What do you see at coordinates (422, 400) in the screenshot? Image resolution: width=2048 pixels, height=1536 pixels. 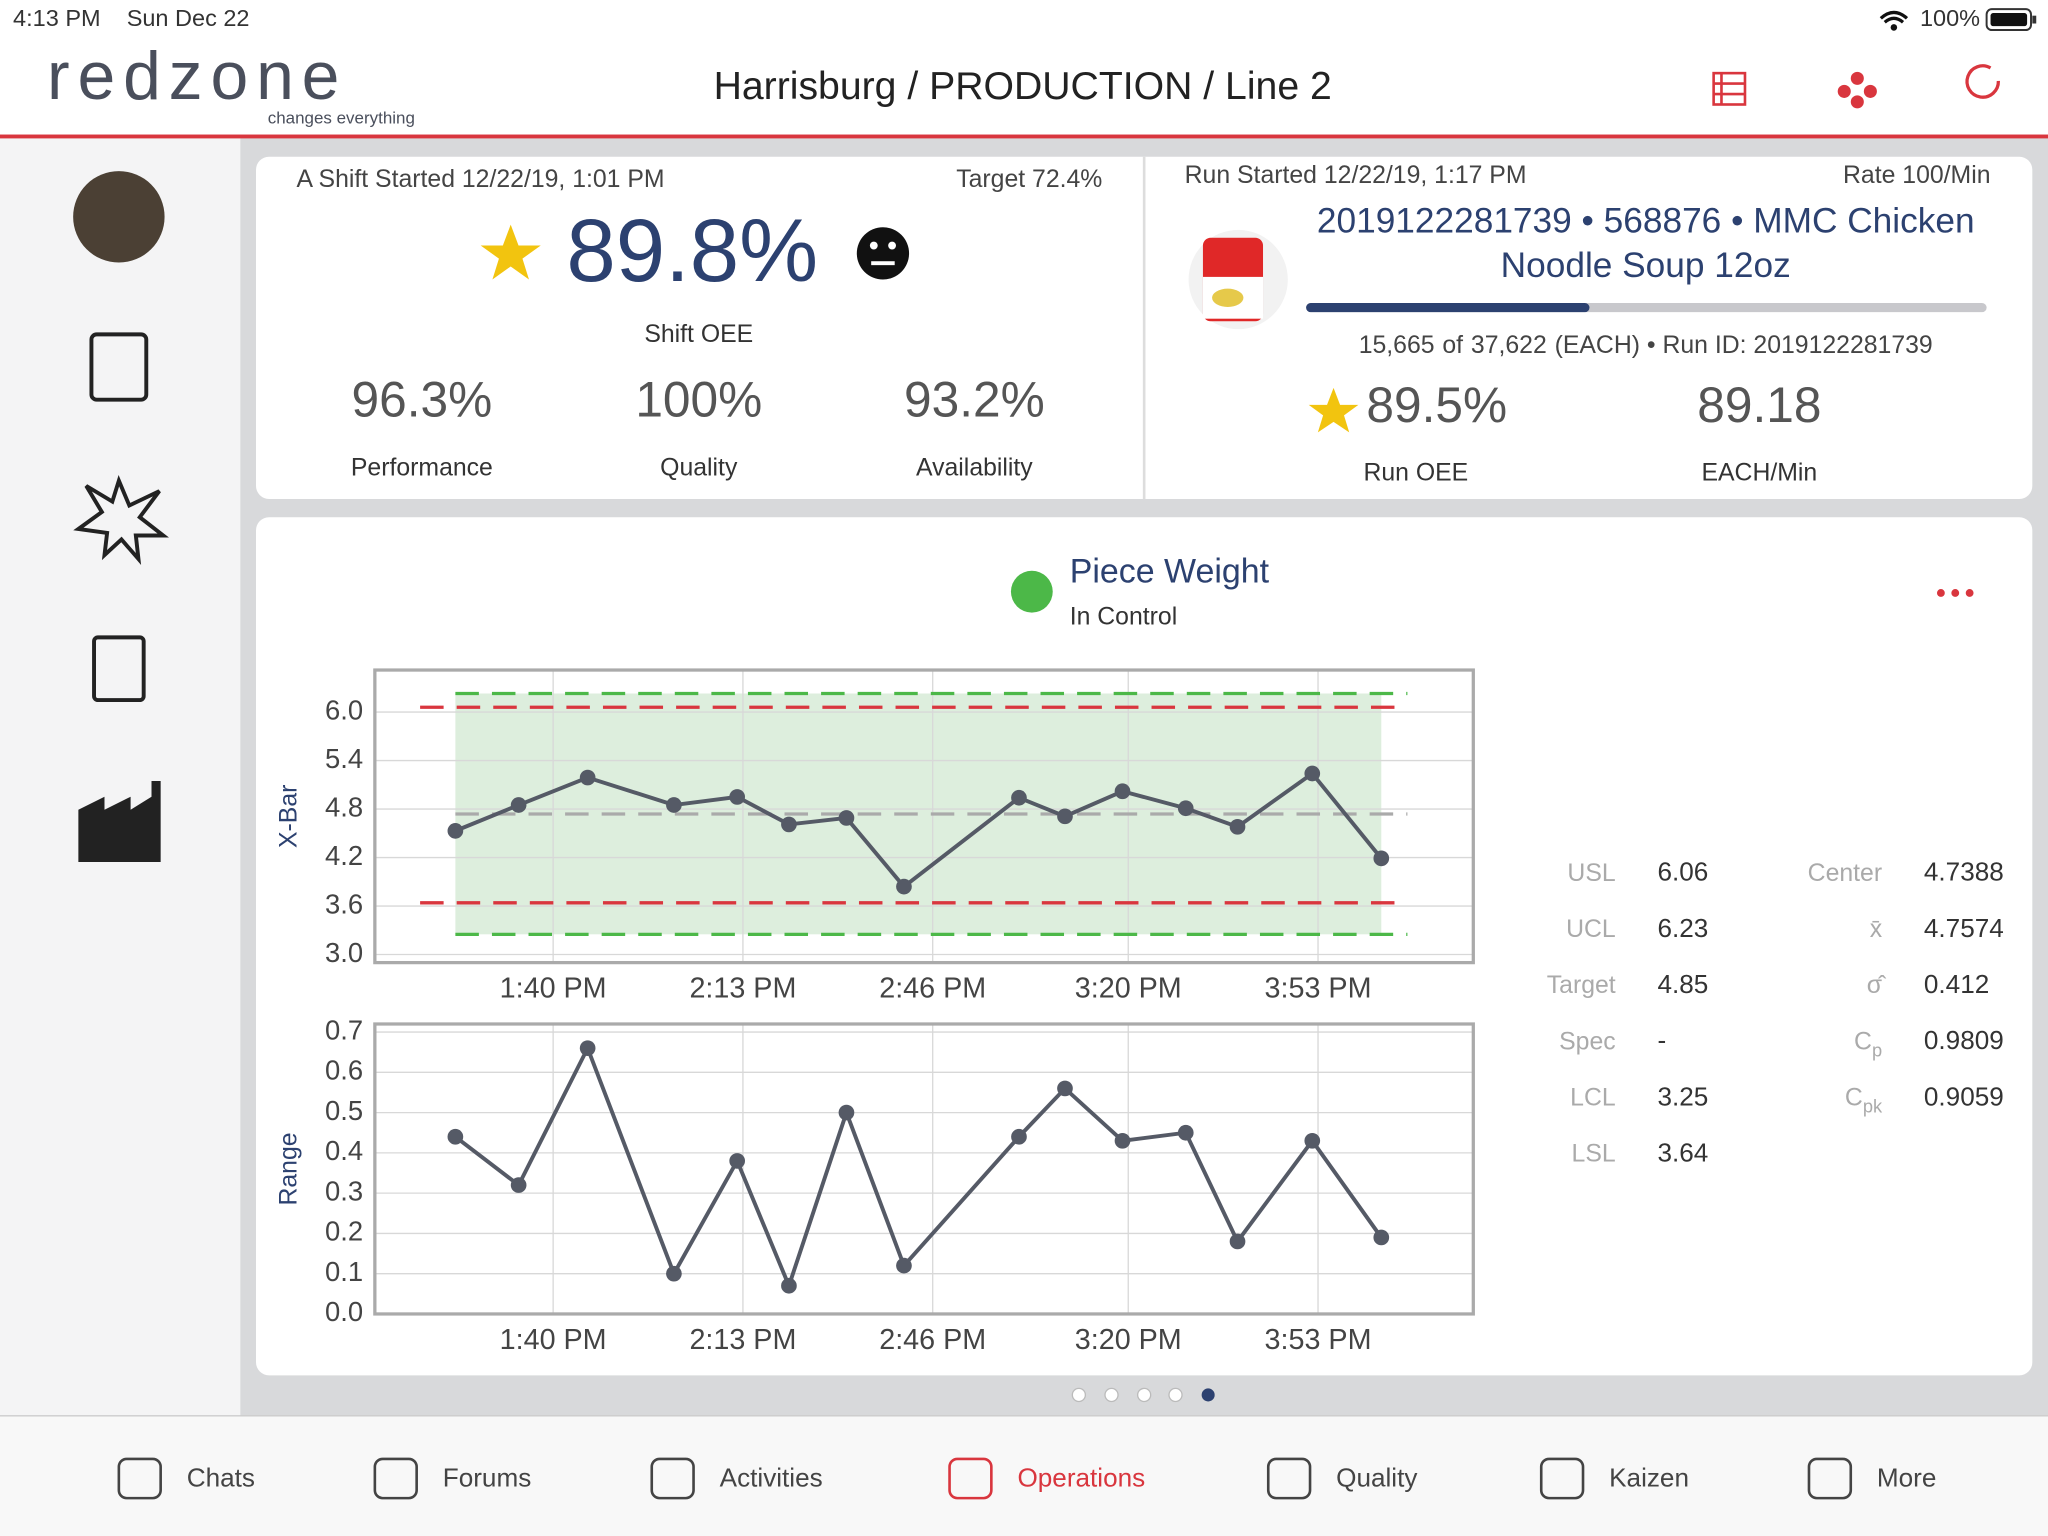 I see `metric-value: 96.3%` at bounding box center [422, 400].